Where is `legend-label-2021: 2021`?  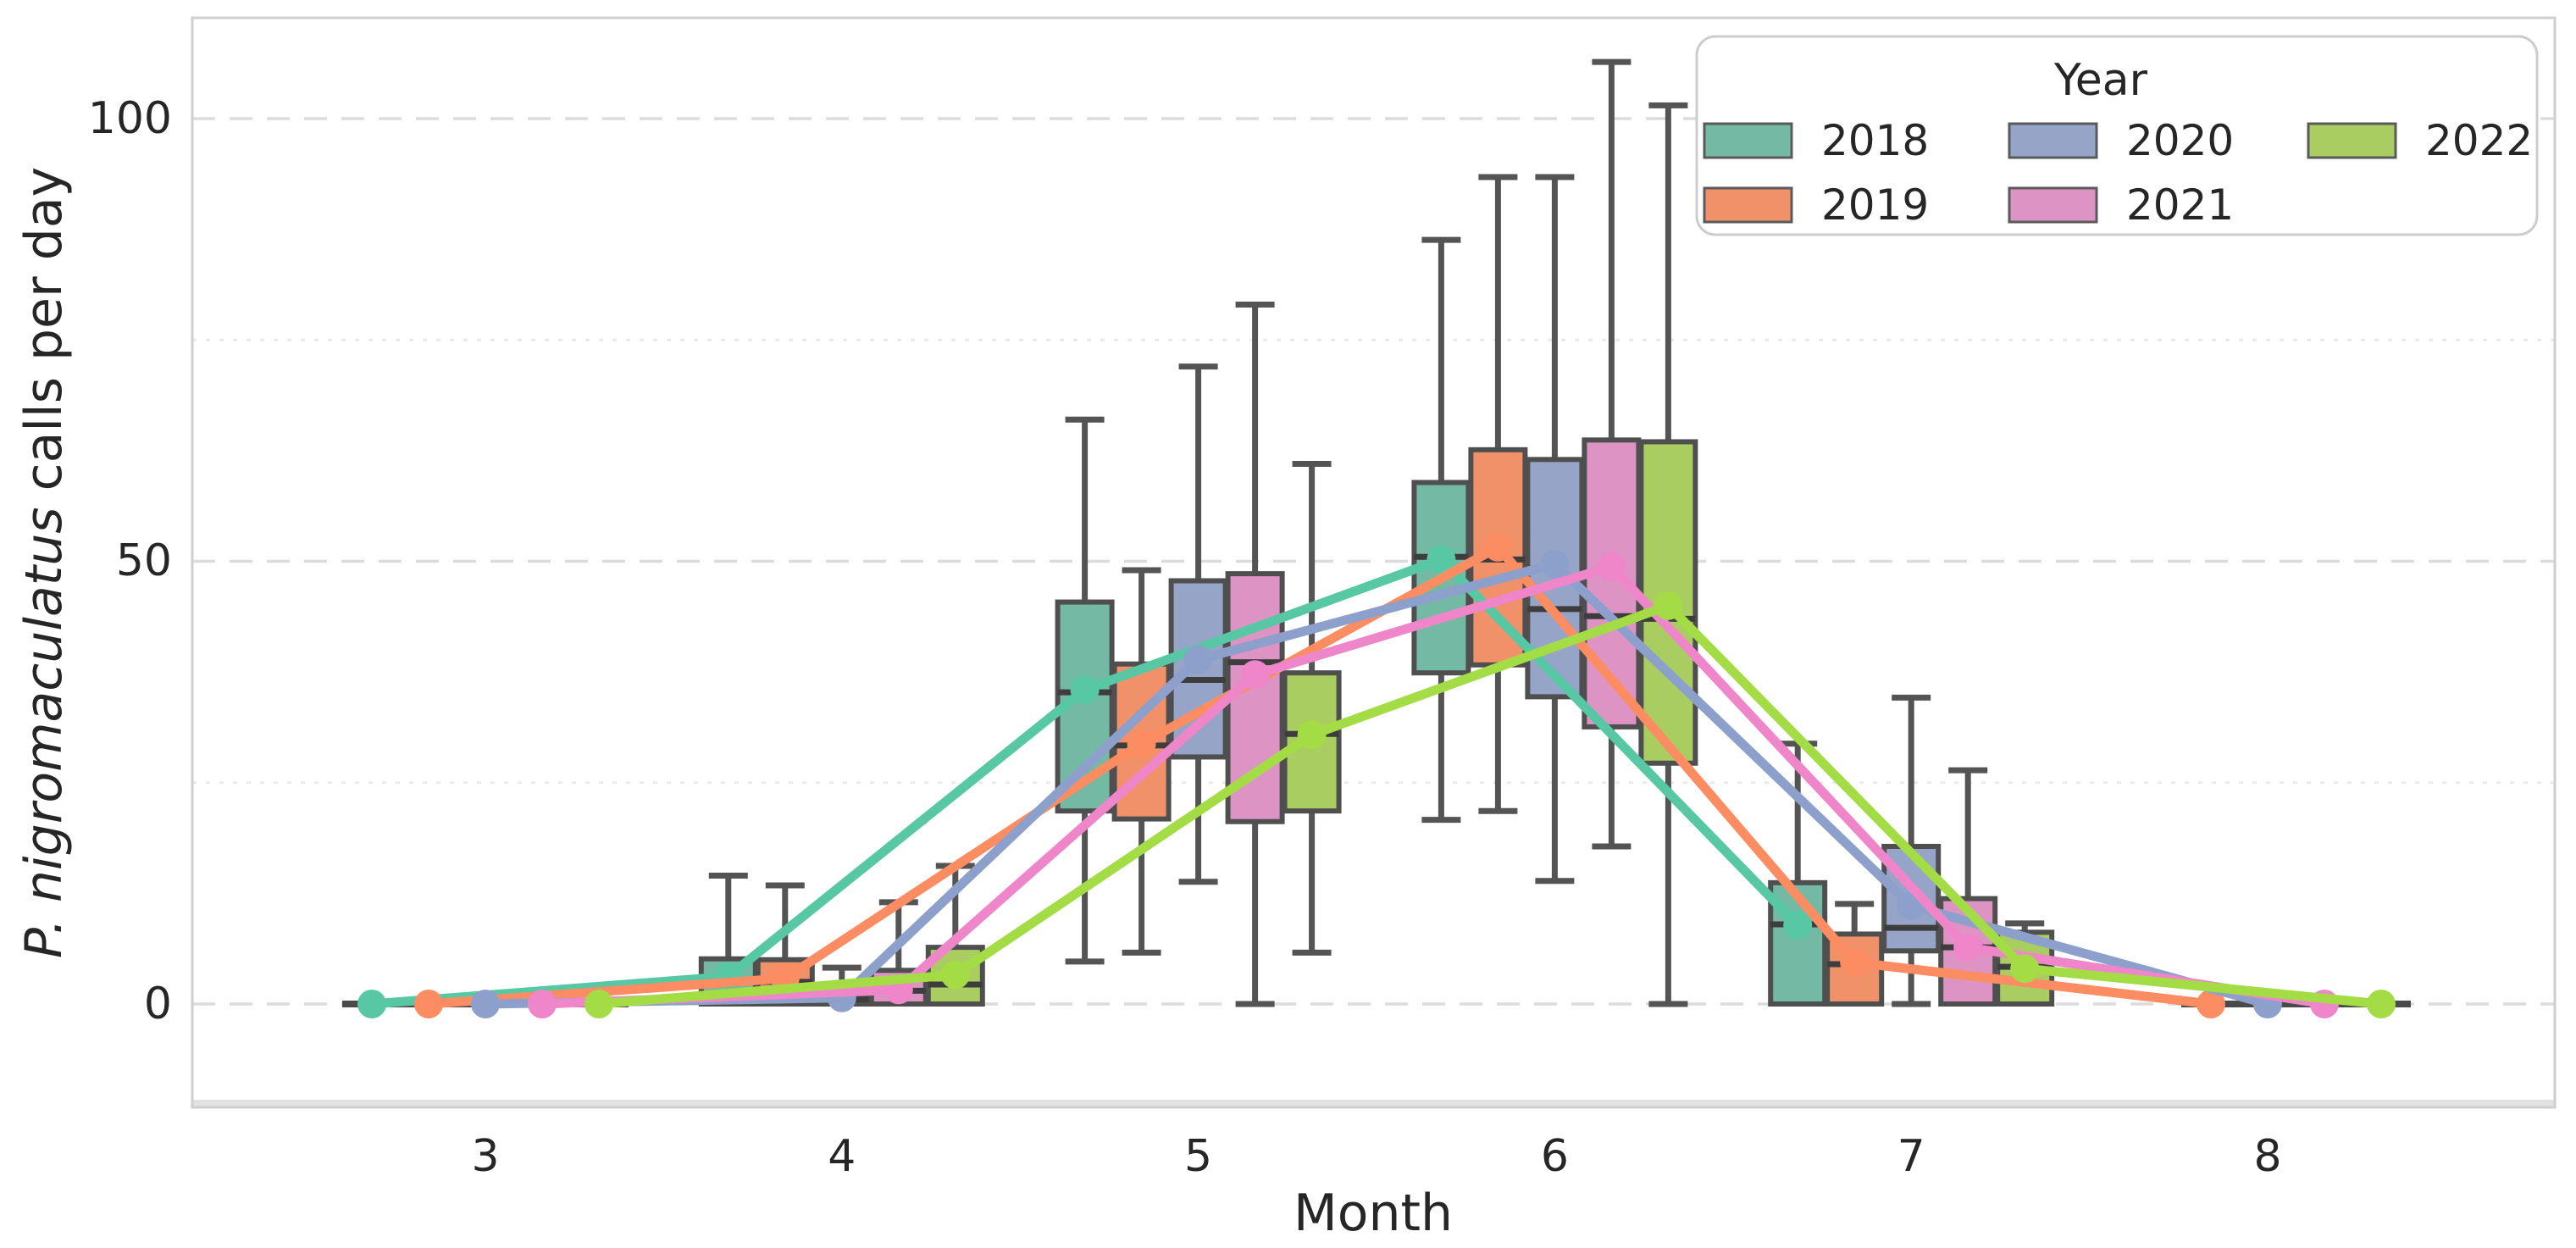
legend-label-2021: 2021 is located at coordinates (2180, 205).